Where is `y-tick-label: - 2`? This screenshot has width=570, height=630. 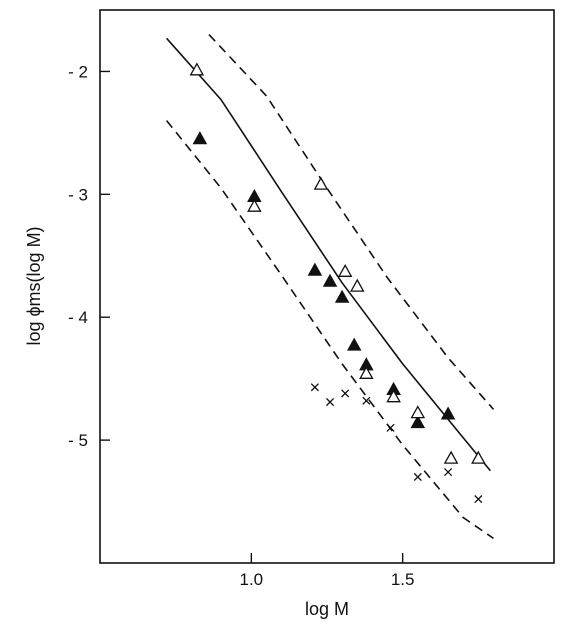 y-tick-label: - 2 is located at coordinates (78, 71).